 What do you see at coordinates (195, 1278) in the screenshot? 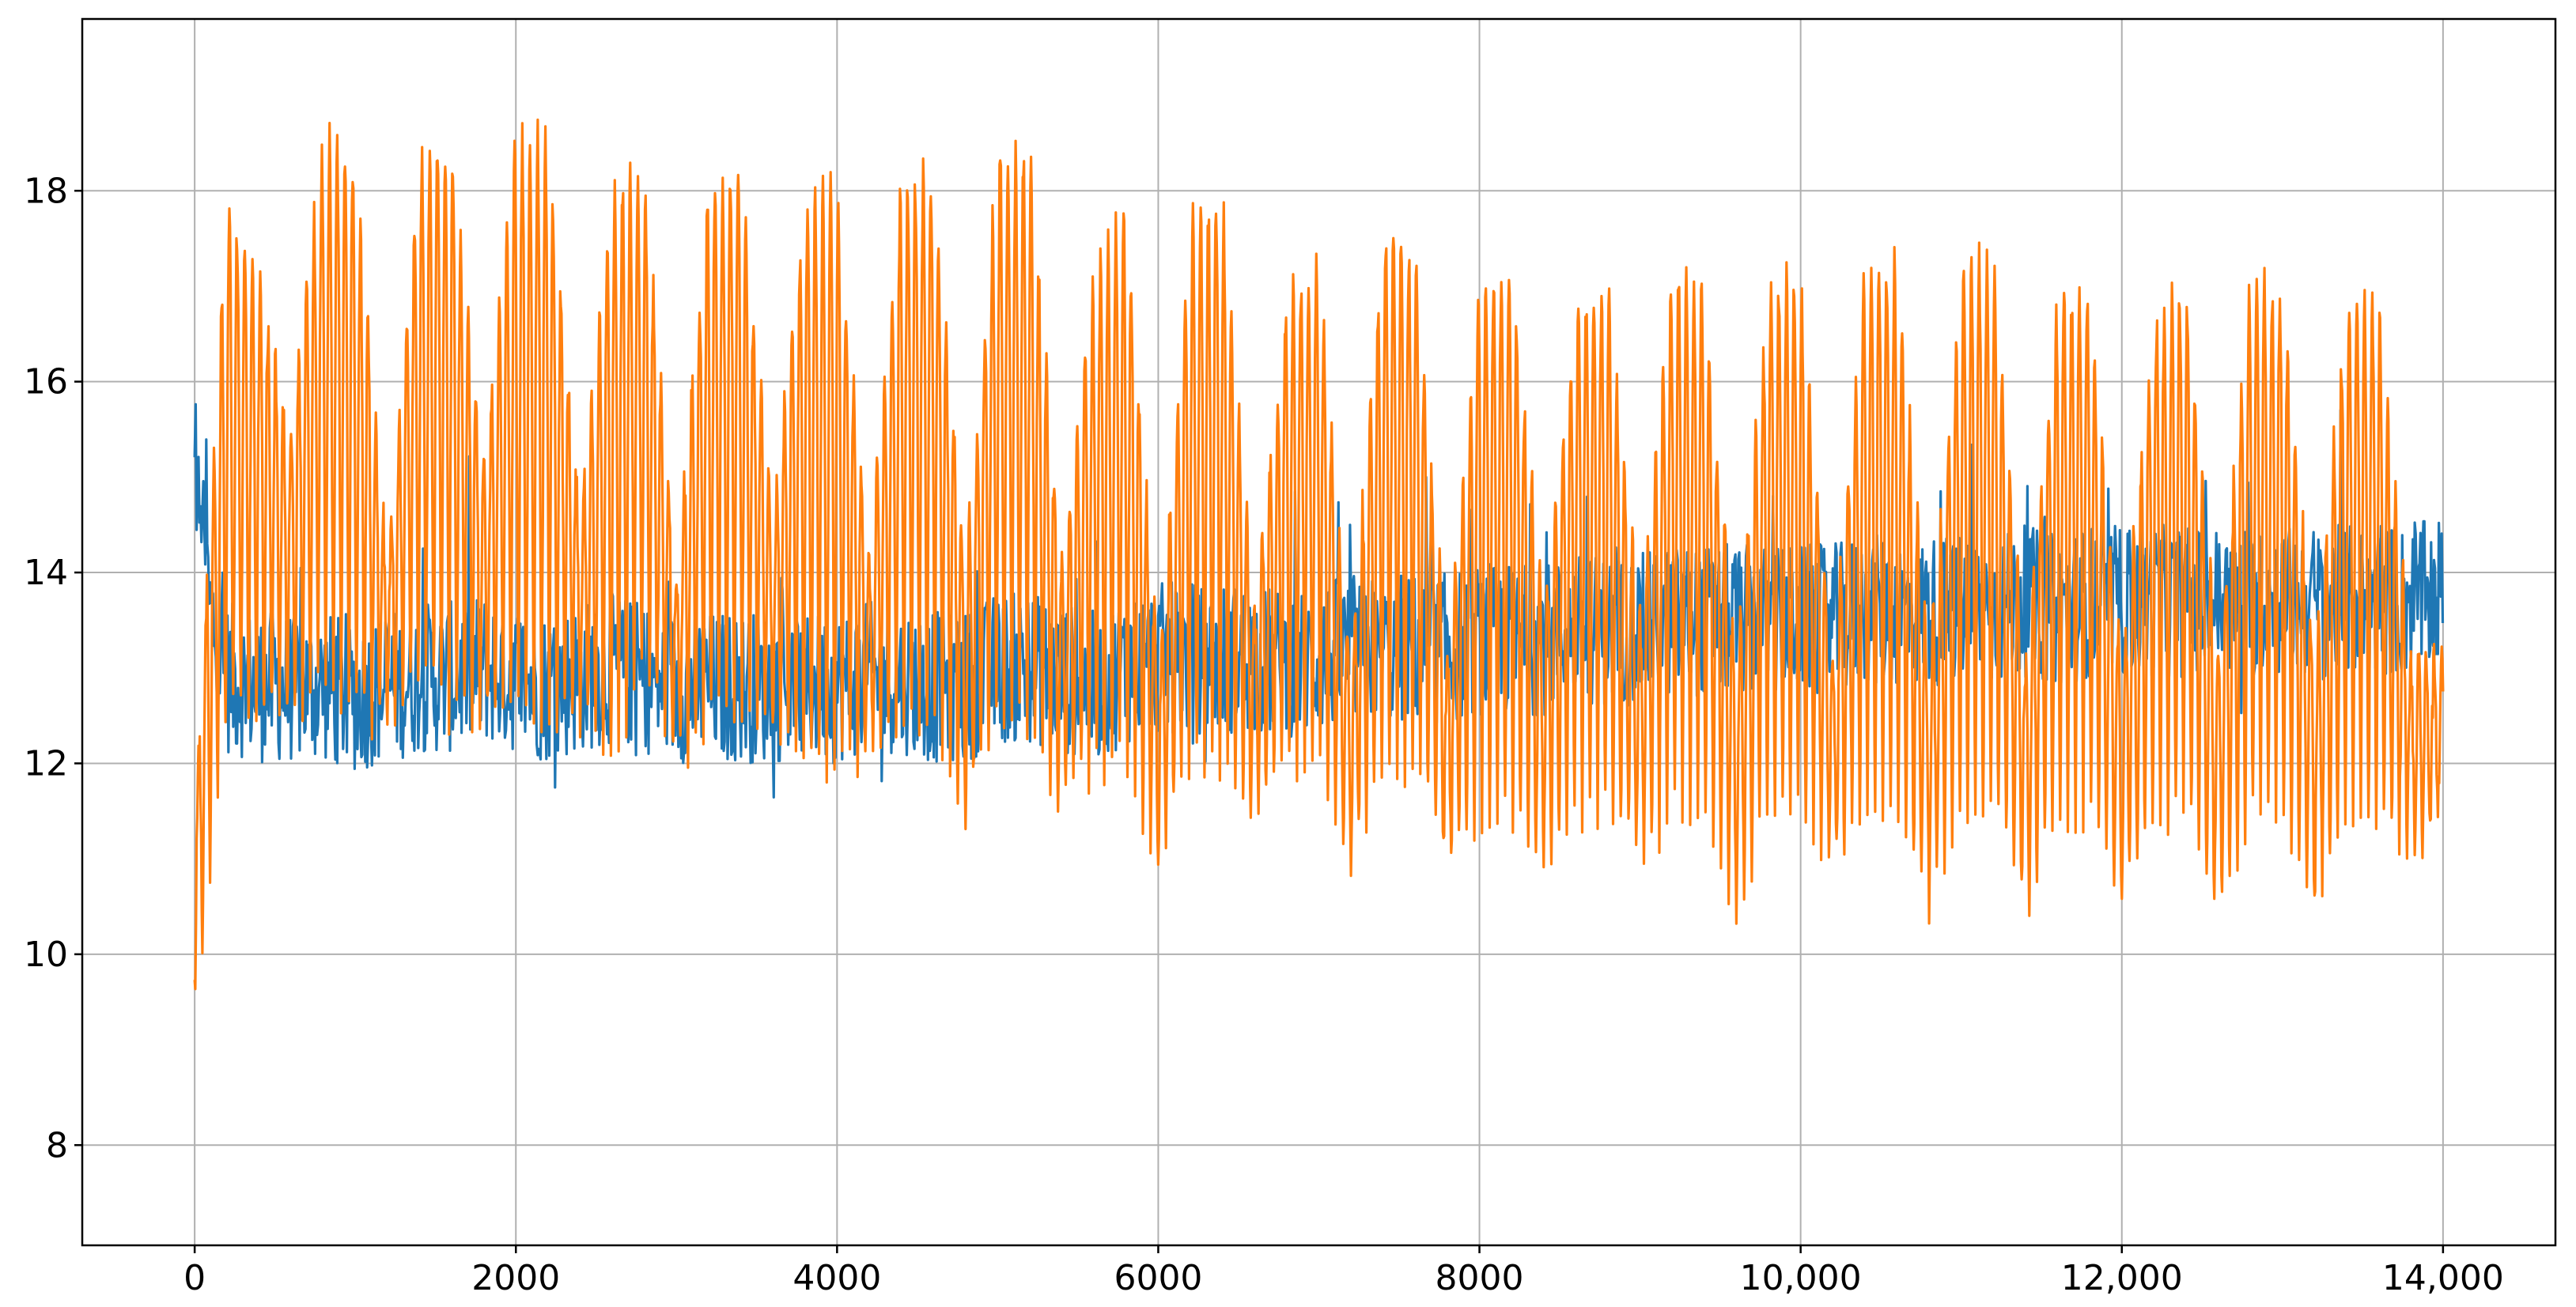
I see `x-tick-label: 0` at bounding box center [195, 1278].